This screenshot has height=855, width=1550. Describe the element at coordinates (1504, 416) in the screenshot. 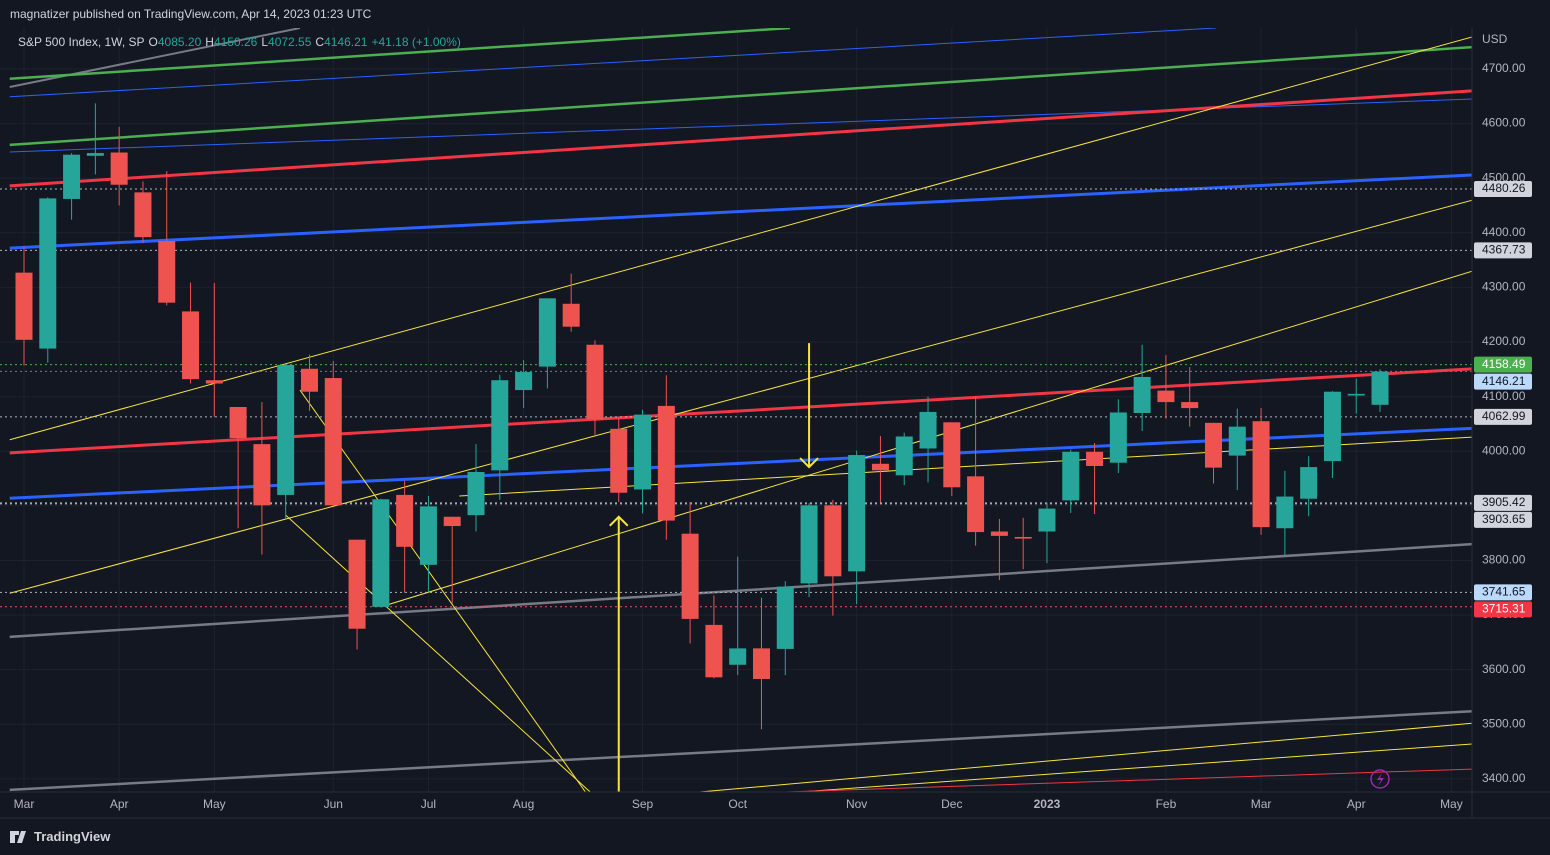

I see `price-tag-label: 4062.99` at that location.